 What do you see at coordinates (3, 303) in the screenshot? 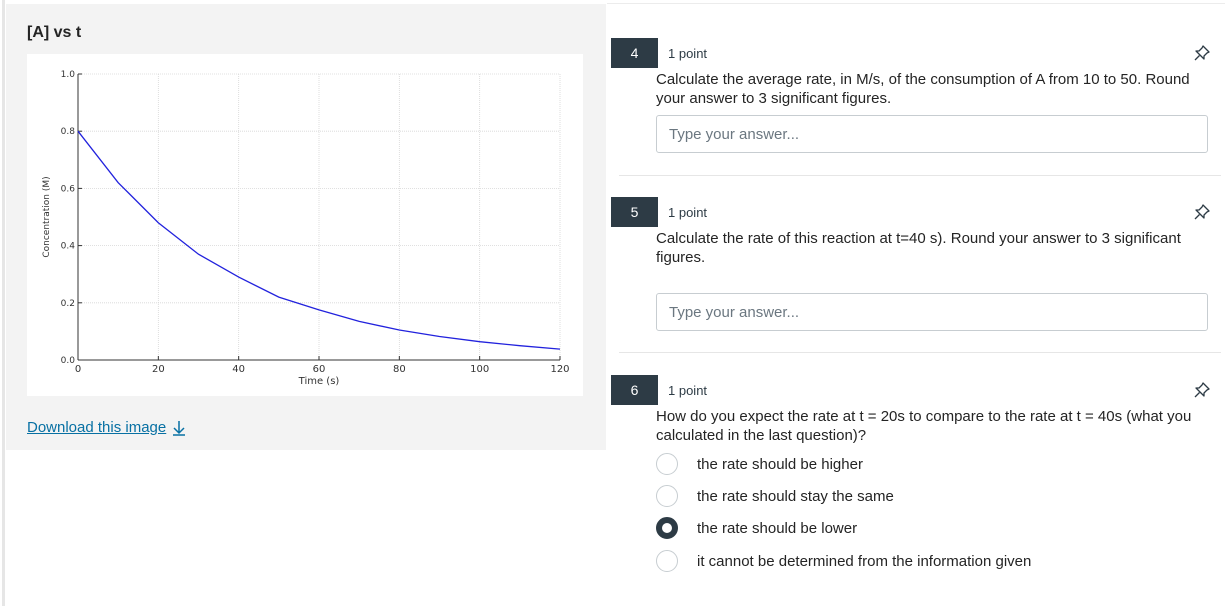
I see `left-frame-border` at bounding box center [3, 303].